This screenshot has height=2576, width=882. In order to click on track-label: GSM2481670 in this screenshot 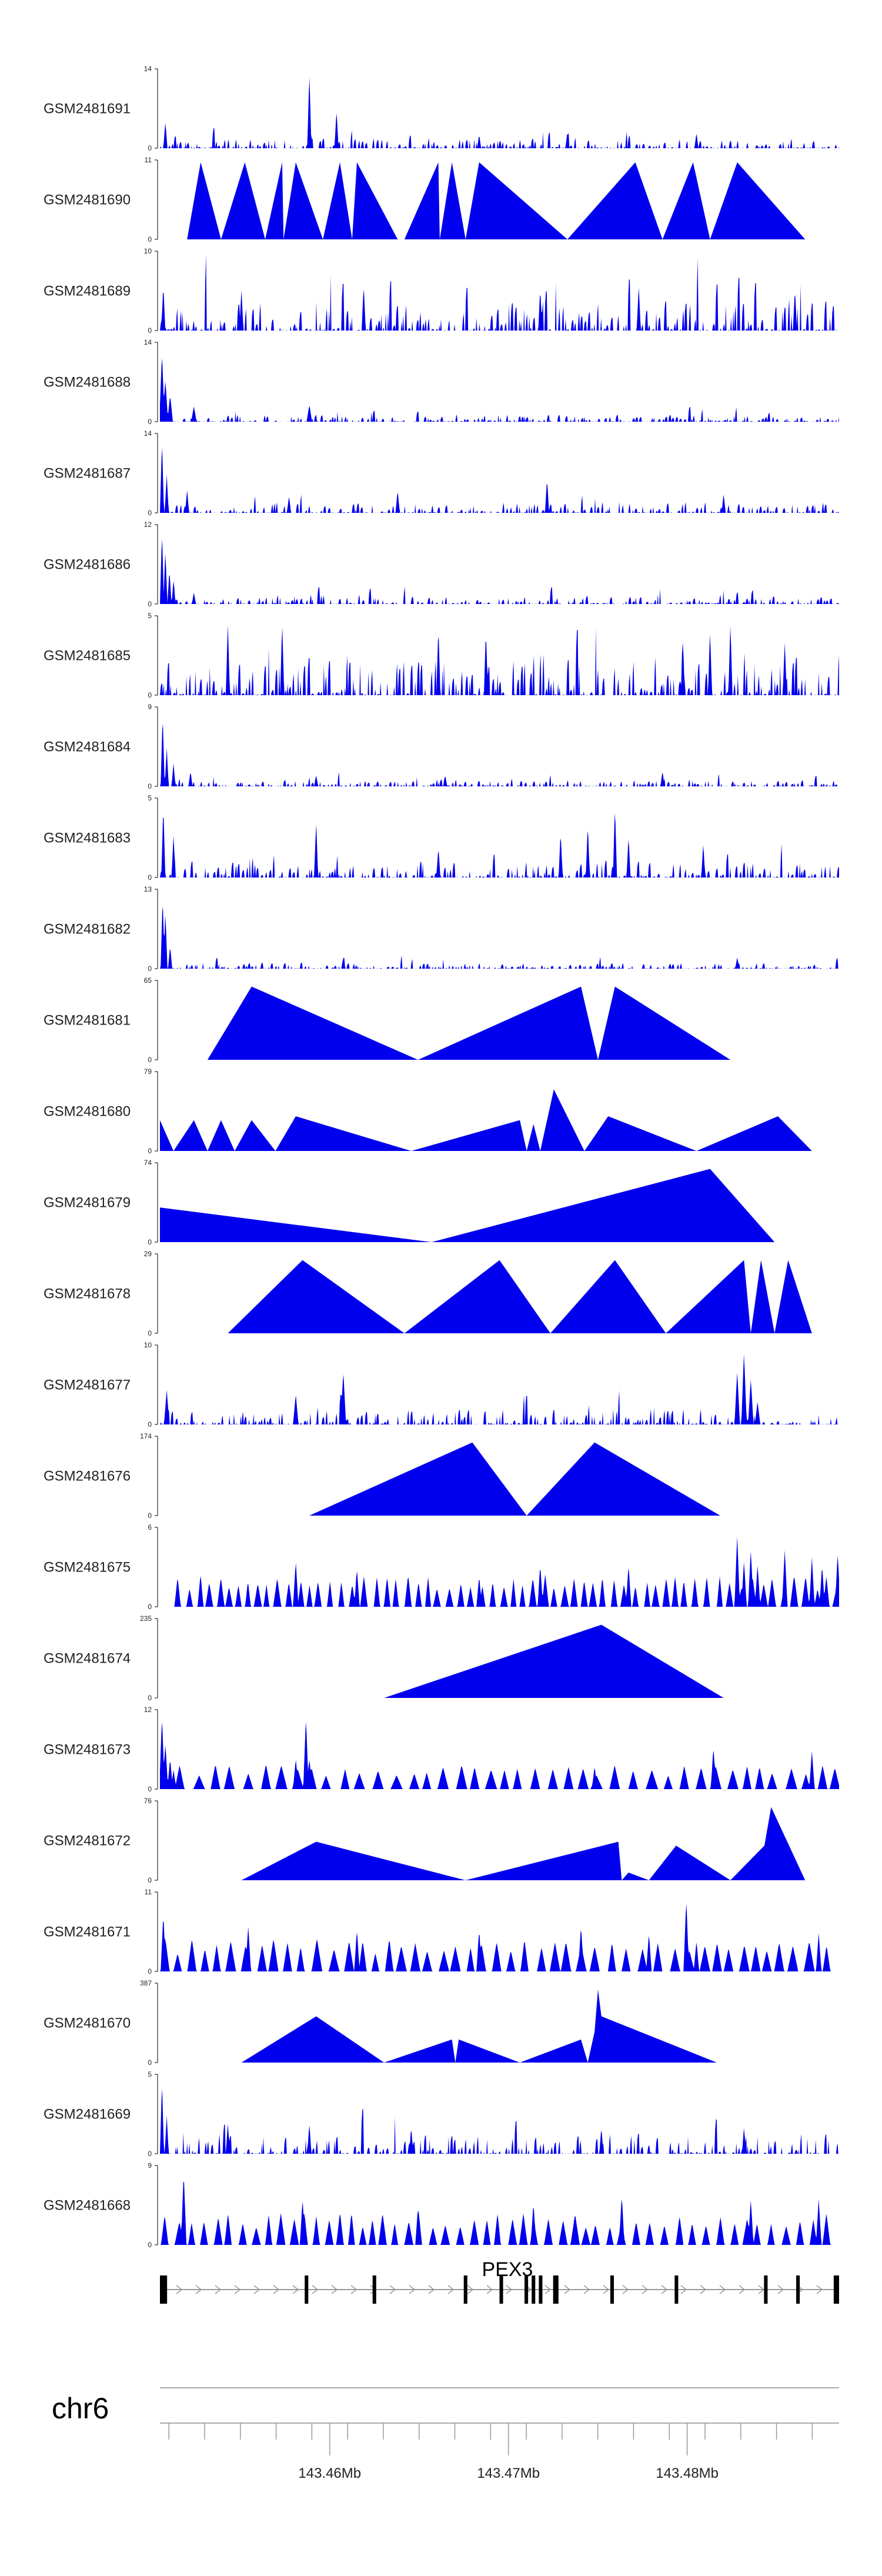, I will do `click(87, 2023)`.